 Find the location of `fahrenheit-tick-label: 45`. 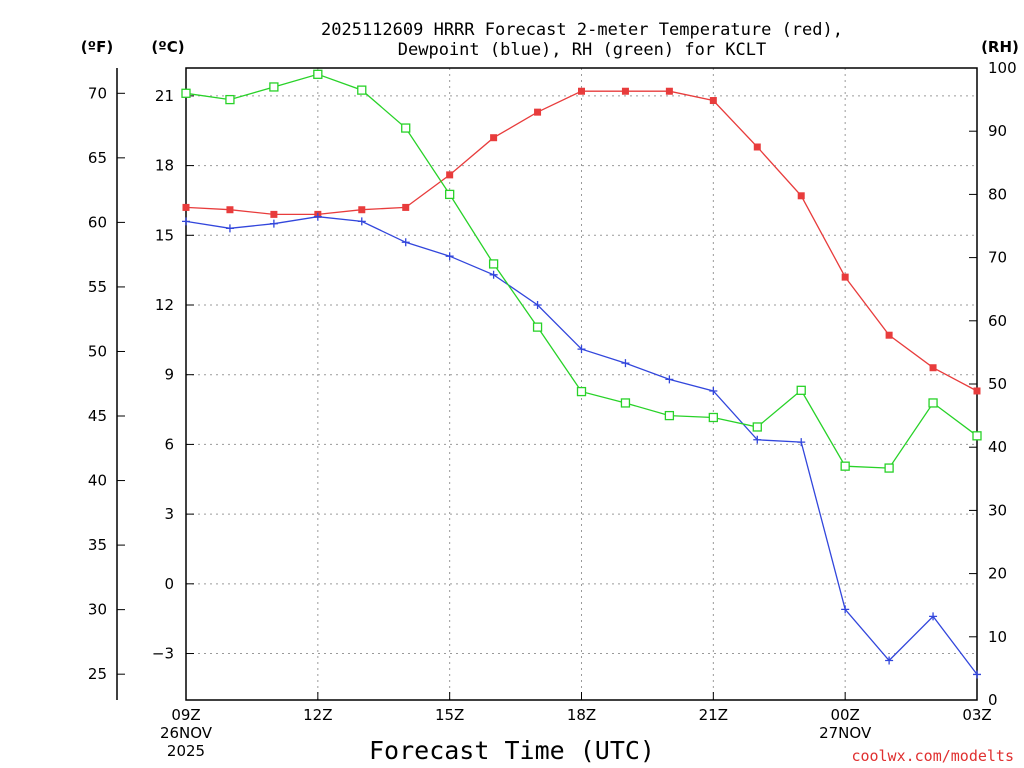

fahrenheit-tick-label: 45 is located at coordinates (97, 416).